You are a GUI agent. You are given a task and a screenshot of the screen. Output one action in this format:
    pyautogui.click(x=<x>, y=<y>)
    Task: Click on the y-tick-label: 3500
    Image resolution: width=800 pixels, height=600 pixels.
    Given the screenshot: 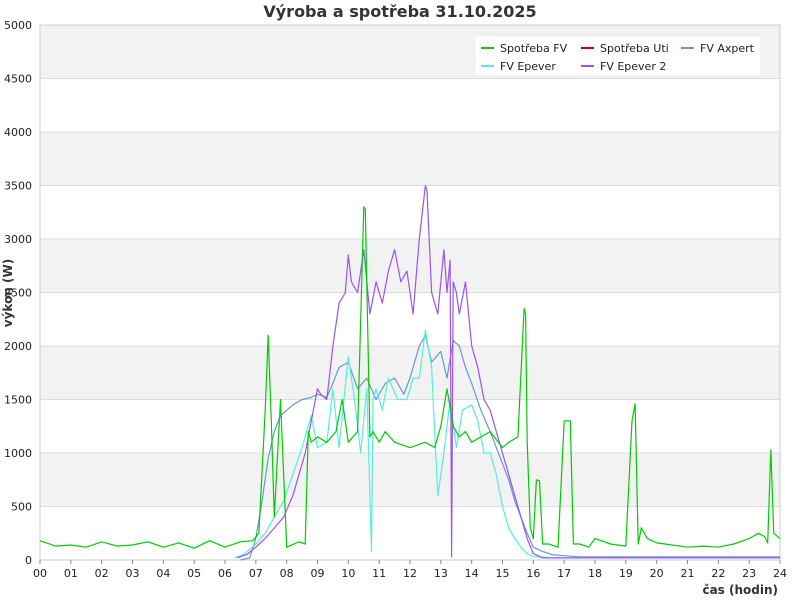 What is the action you would take?
    pyautogui.click(x=18, y=186)
    